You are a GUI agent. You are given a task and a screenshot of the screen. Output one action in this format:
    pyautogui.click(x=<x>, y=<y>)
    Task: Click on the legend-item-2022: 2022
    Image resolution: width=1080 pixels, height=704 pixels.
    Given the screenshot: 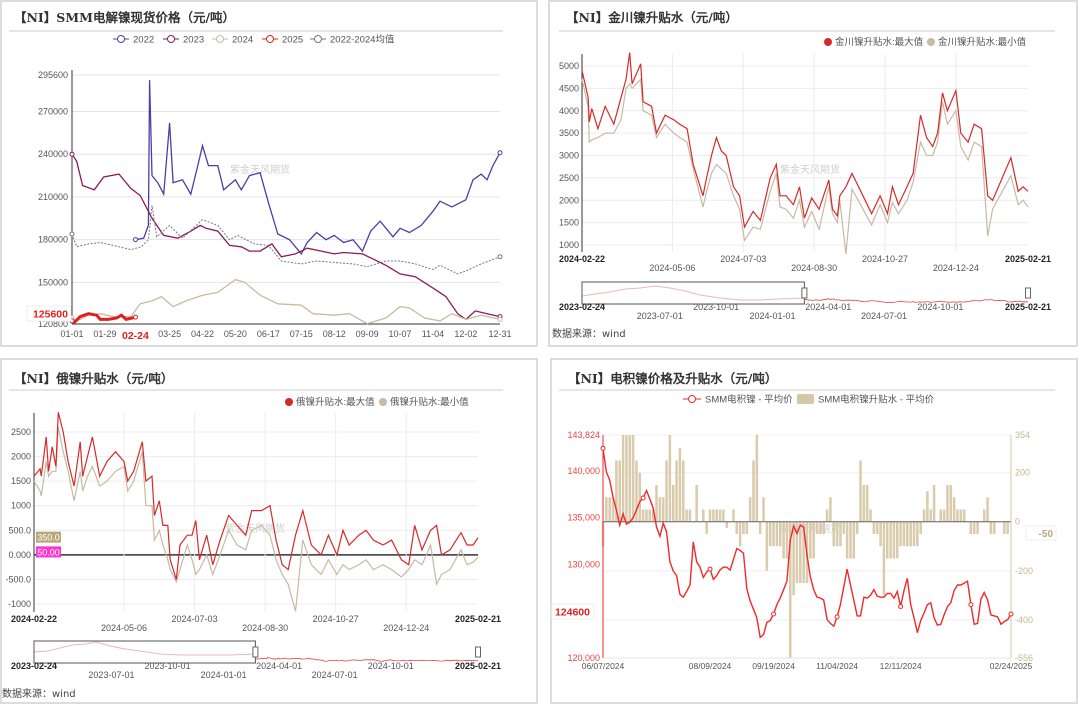 What is the action you would take?
    pyautogui.click(x=133, y=40)
    